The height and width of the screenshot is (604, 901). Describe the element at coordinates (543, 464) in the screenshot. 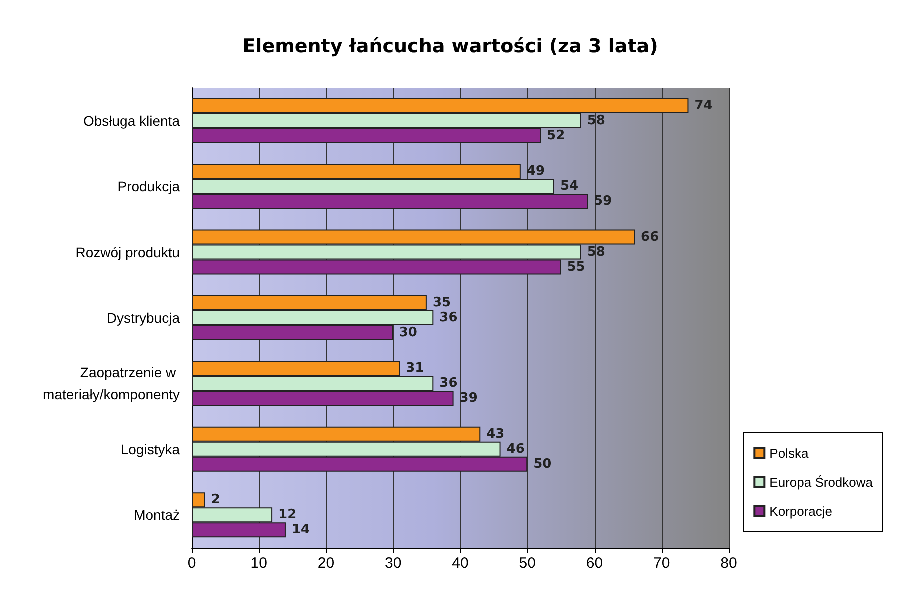

I see `data-label: 50` at that location.